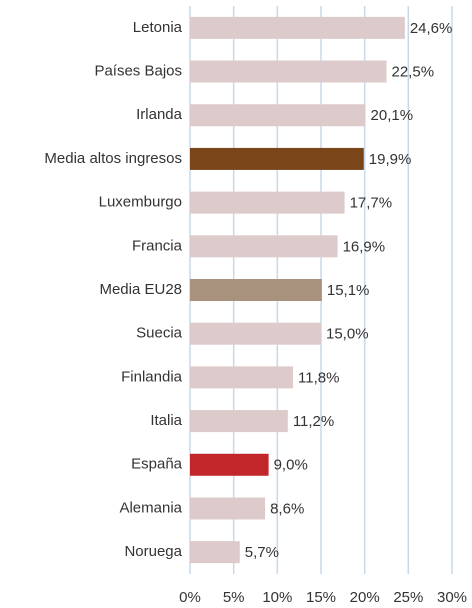 The height and width of the screenshot is (608, 472). What do you see at coordinates (413, 72) in the screenshot?
I see `value-label: 22,5%` at bounding box center [413, 72].